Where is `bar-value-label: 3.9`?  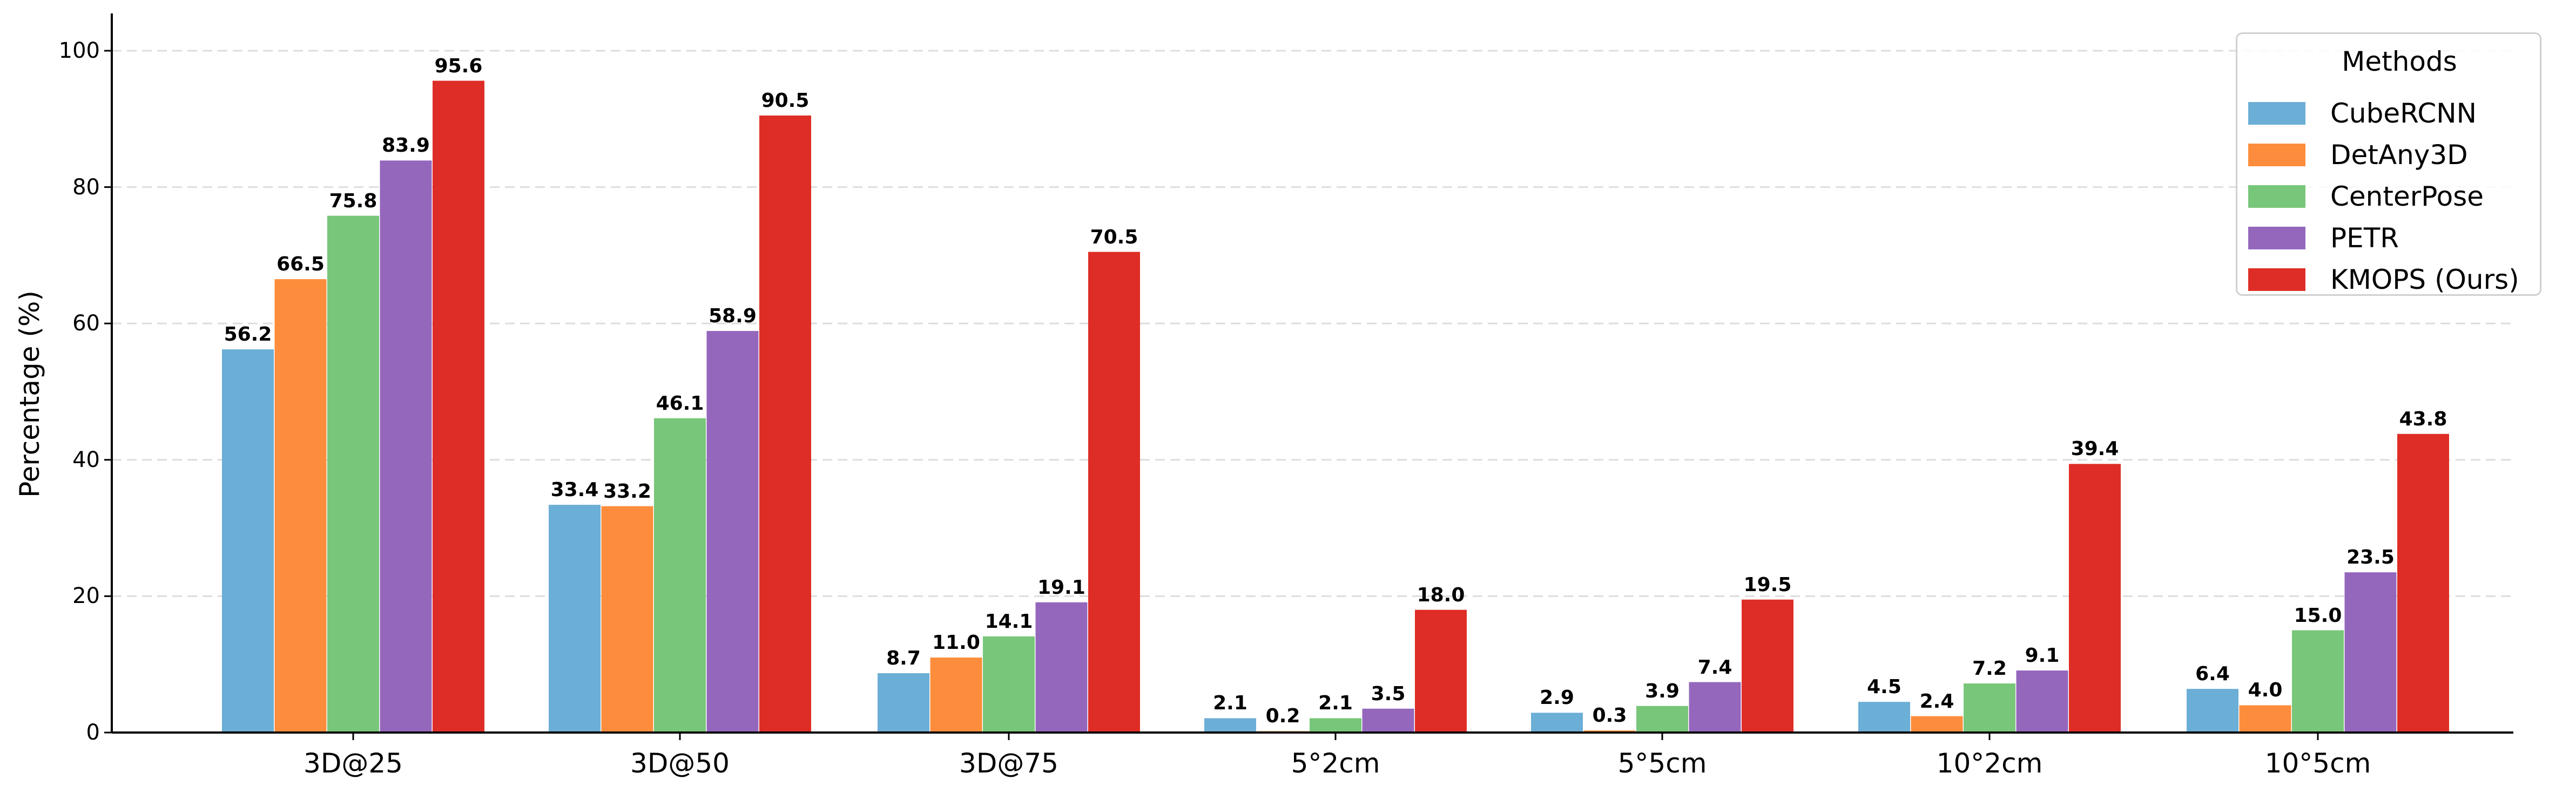 bar-value-label: 3.9 is located at coordinates (1662, 691).